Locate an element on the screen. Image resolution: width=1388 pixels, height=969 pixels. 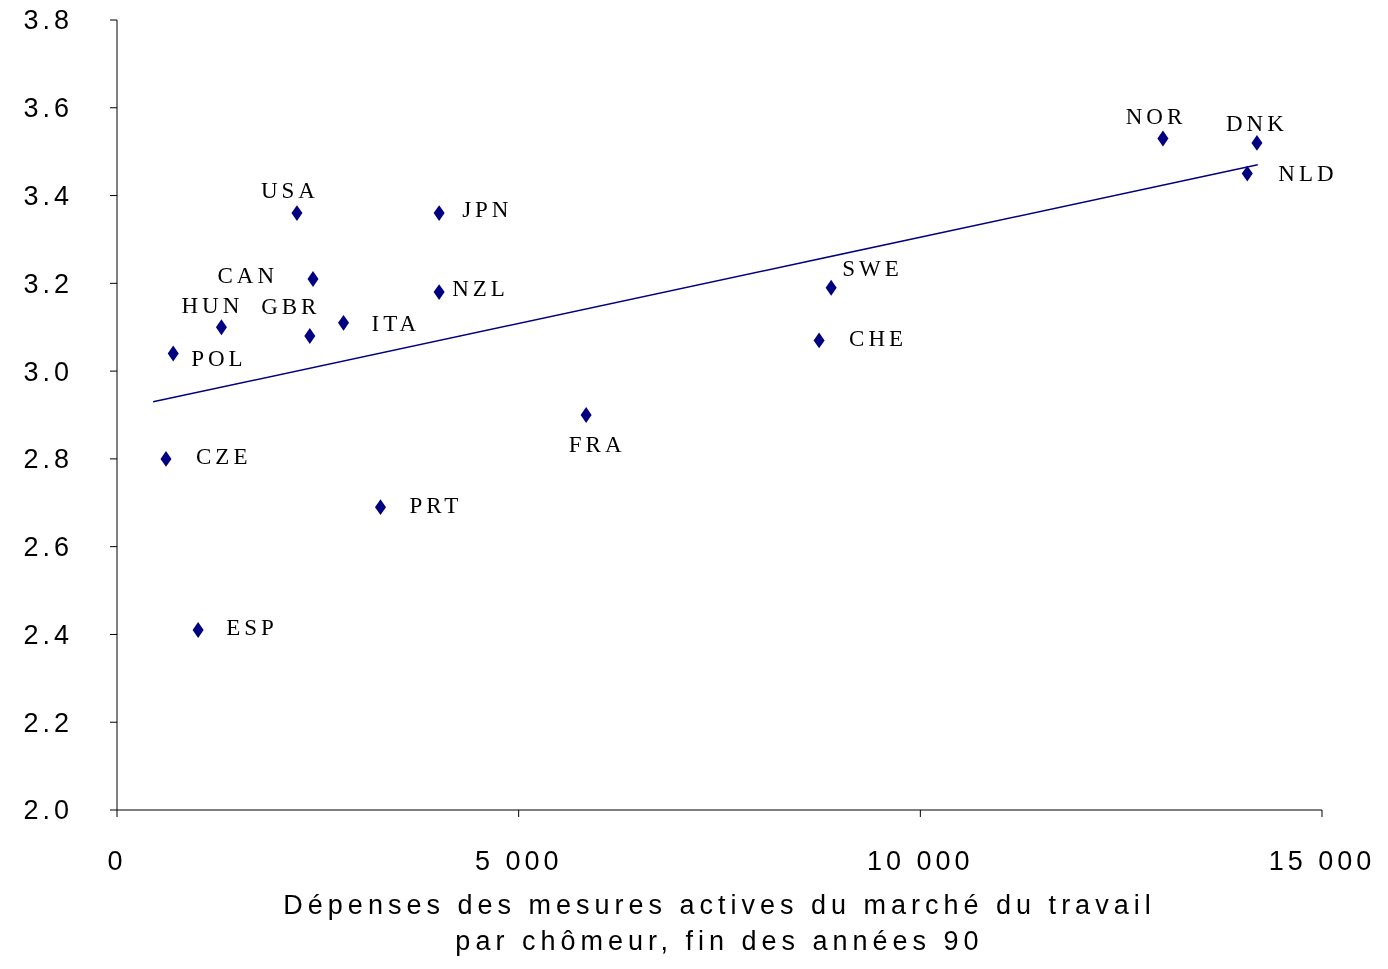
annotation: PRT is located at coordinates (436, 506).